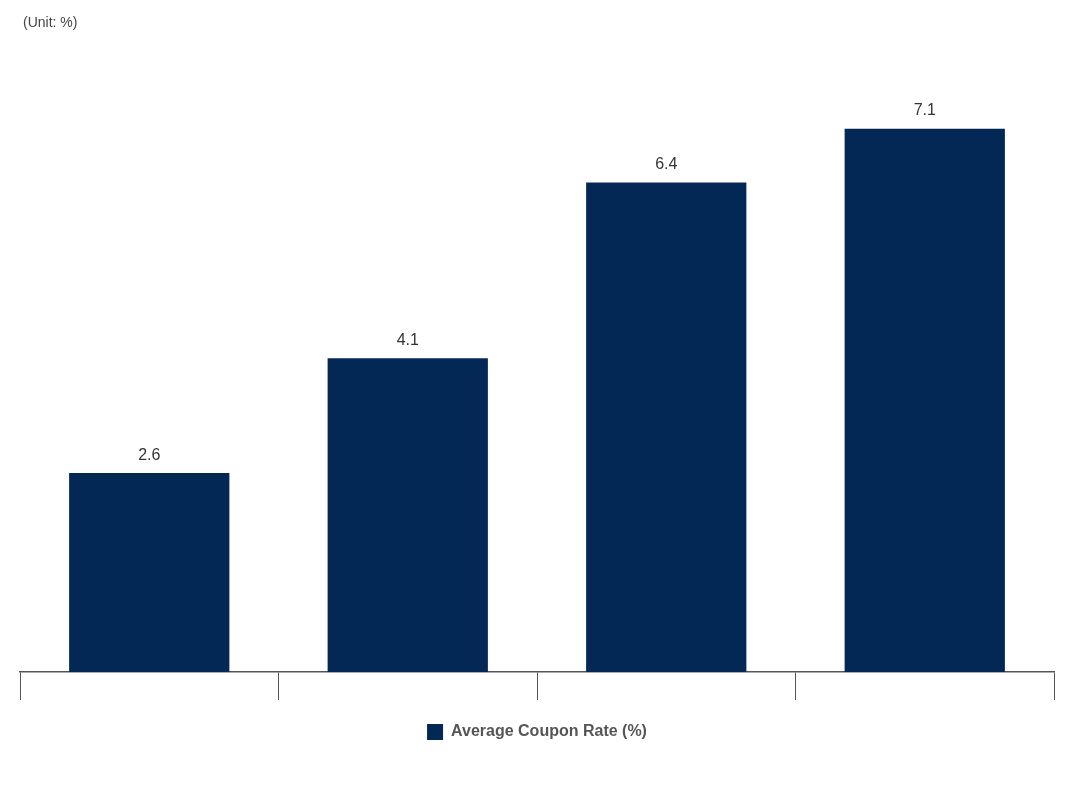  Describe the element at coordinates (149, 454) in the screenshot. I see `data-label: 2.6` at that location.